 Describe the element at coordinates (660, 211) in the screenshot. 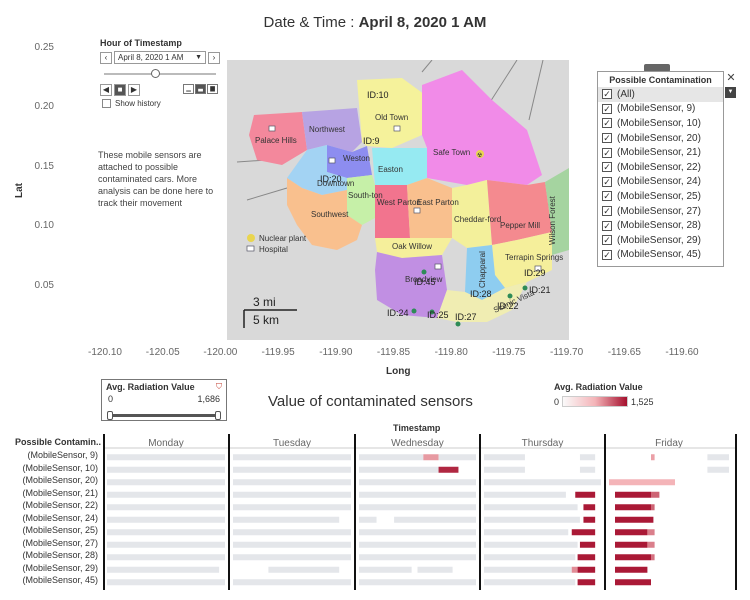

I see `contamination-item: ✓ (MobileSensor, 27)` at that location.